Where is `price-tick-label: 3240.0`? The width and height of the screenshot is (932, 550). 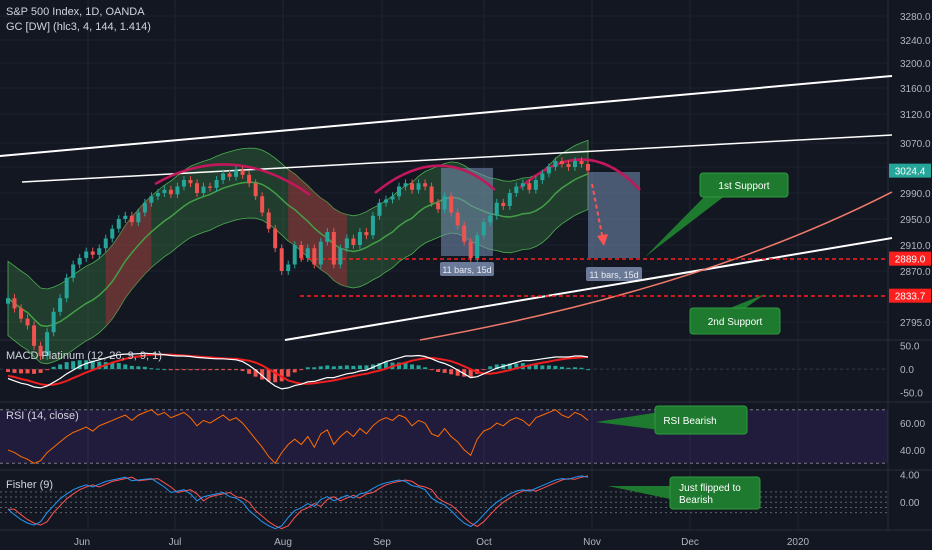
price-tick-label: 3240.0 is located at coordinates (915, 41).